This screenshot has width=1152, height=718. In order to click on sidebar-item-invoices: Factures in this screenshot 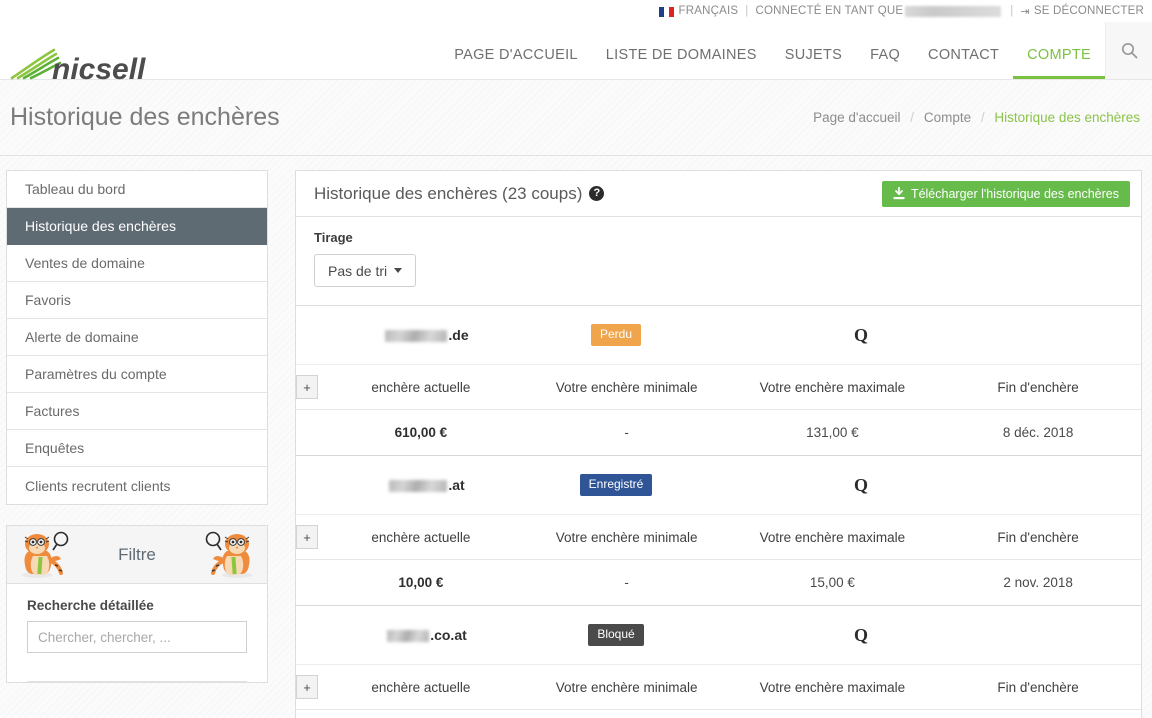, I will do `click(137, 411)`.